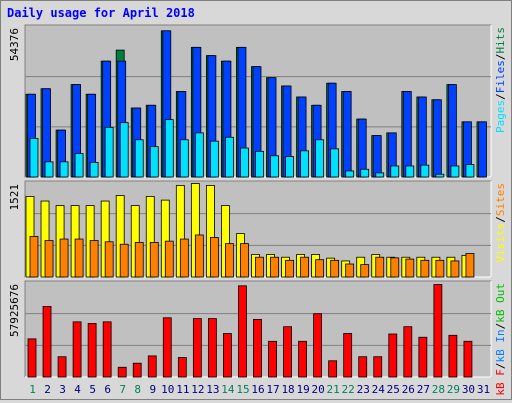 This screenshot has height=403, width=512. Describe the element at coordinates (272, 389) in the screenshot. I see `day-label: 17` at that location.